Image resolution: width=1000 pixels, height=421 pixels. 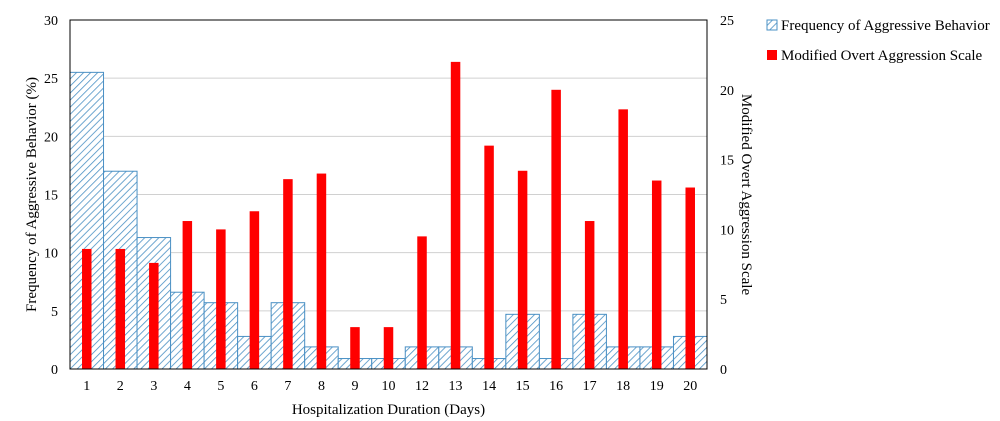 What do you see at coordinates (86, 386) in the screenshot?
I see `x-tick-label: 1` at bounding box center [86, 386].